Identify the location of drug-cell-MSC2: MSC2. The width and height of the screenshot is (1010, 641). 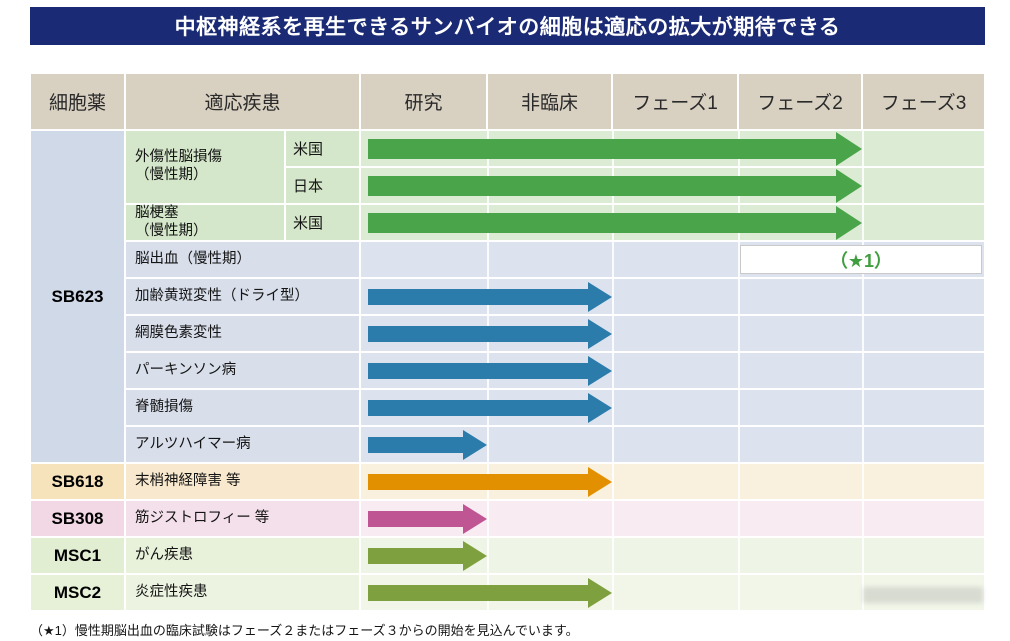
(77, 592).